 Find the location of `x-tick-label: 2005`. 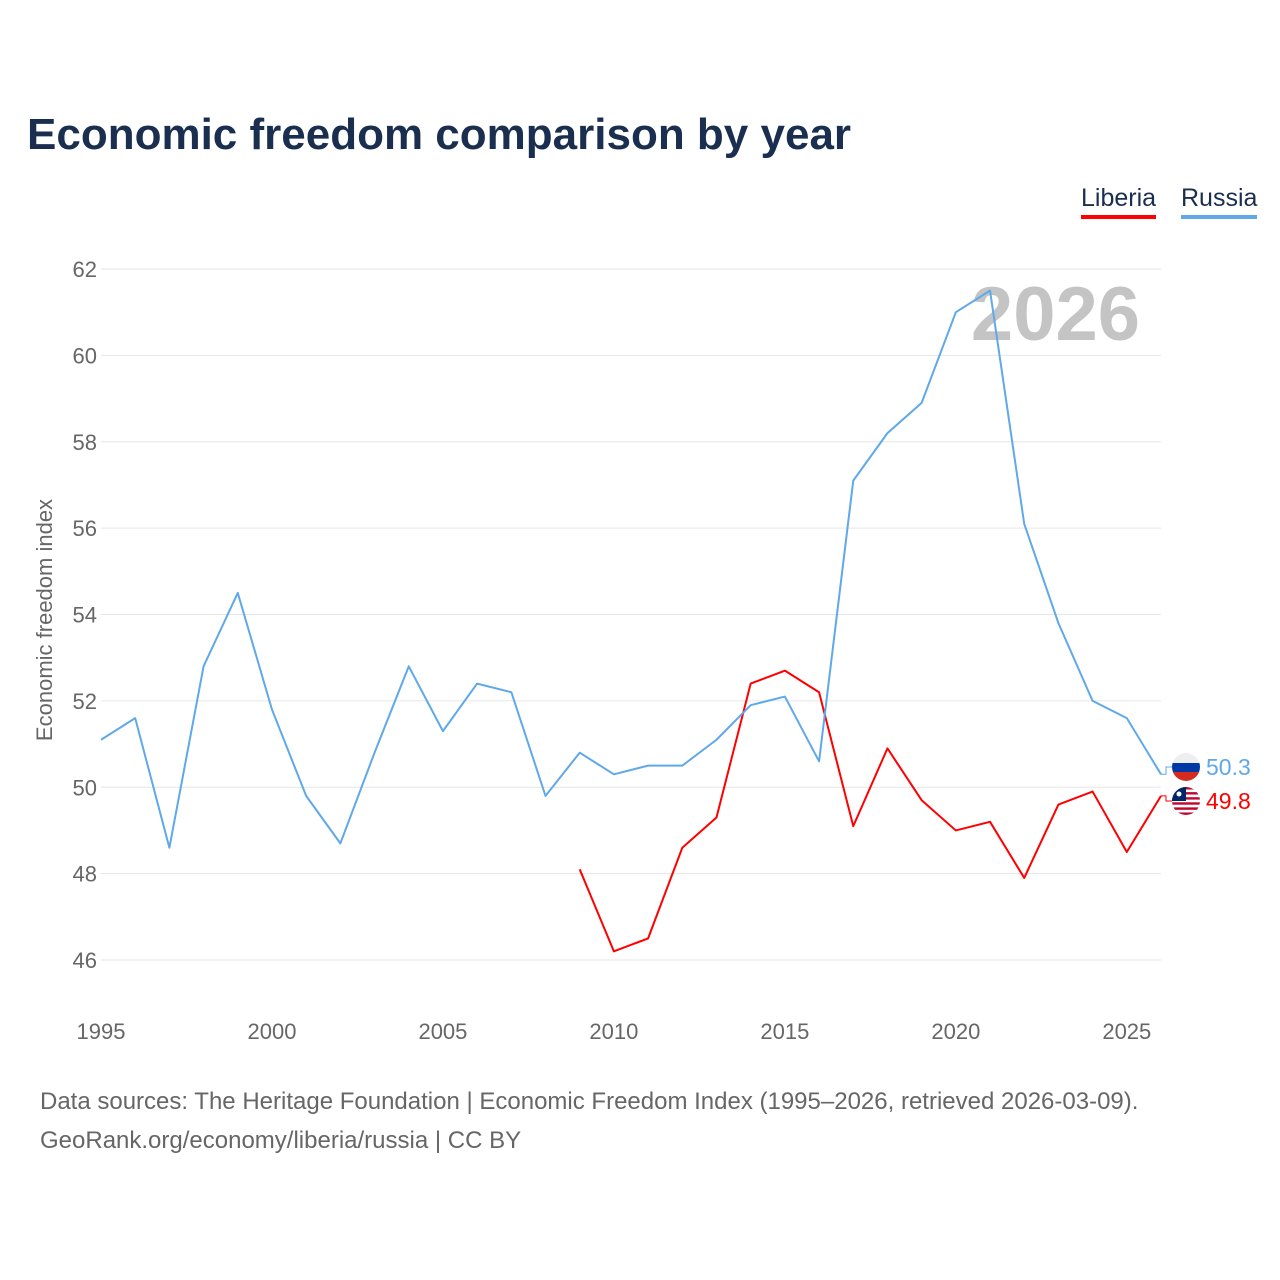

x-tick-label: 2005 is located at coordinates (442, 1031).